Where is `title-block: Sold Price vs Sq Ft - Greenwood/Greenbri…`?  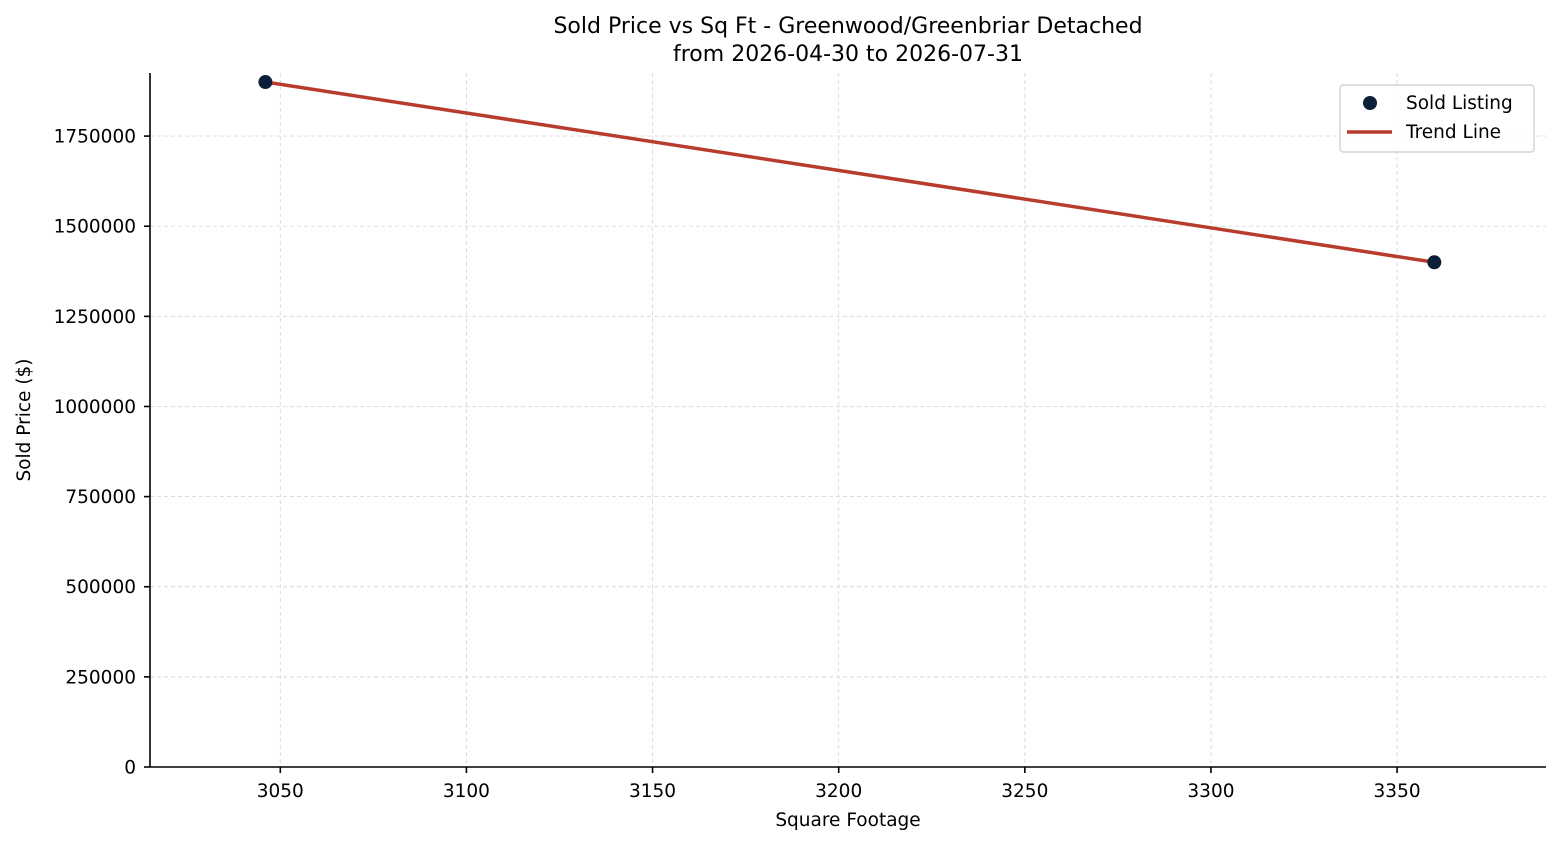
title-block: Sold Price vs Sq Ft - Greenwood/Greenbri… is located at coordinates (847, 40).